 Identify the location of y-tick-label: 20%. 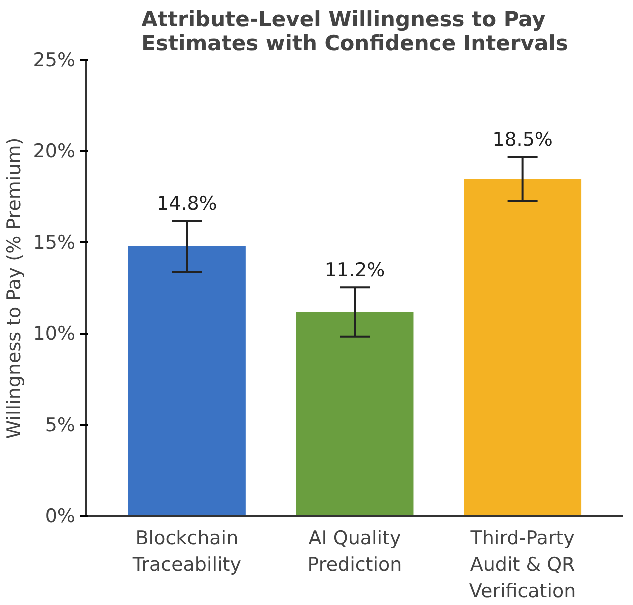
(54, 151).